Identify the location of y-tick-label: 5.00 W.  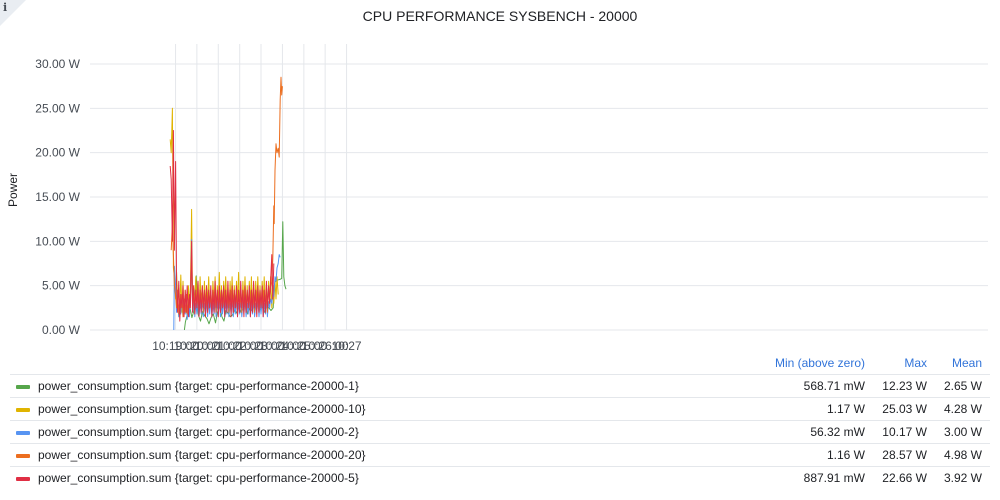
(61, 286).